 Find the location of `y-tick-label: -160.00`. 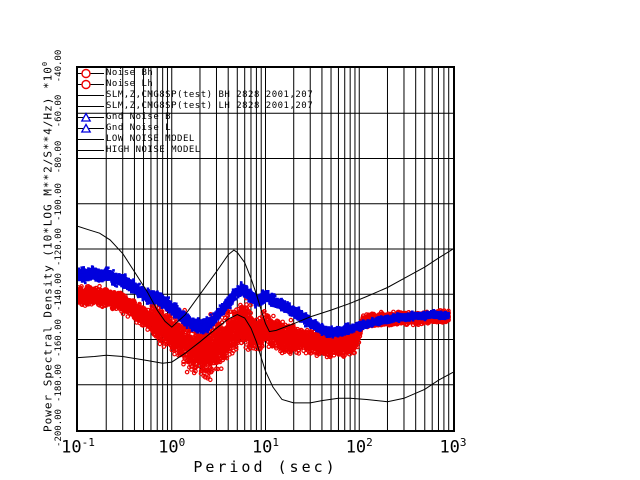

y-tick-label: -160.00 is located at coordinates (59, 337).